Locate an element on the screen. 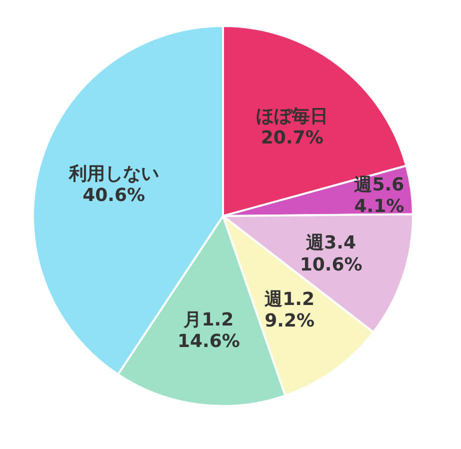  slice-label: 週5.6 is located at coordinates (378, 185).